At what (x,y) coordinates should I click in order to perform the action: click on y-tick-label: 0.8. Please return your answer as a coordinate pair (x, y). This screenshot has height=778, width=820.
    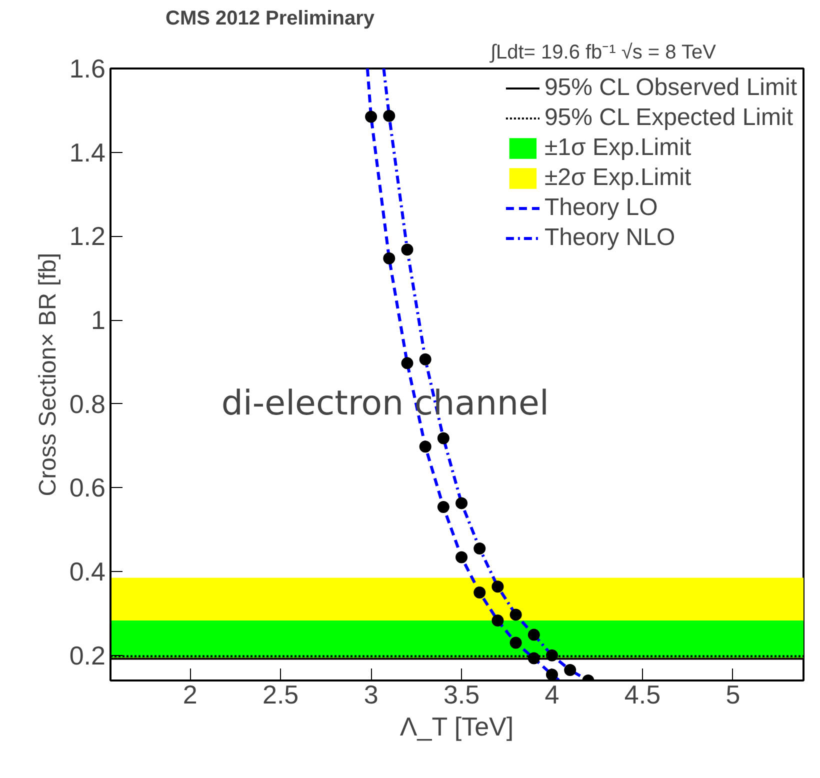
    Looking at the image, I should click on (87, 403).